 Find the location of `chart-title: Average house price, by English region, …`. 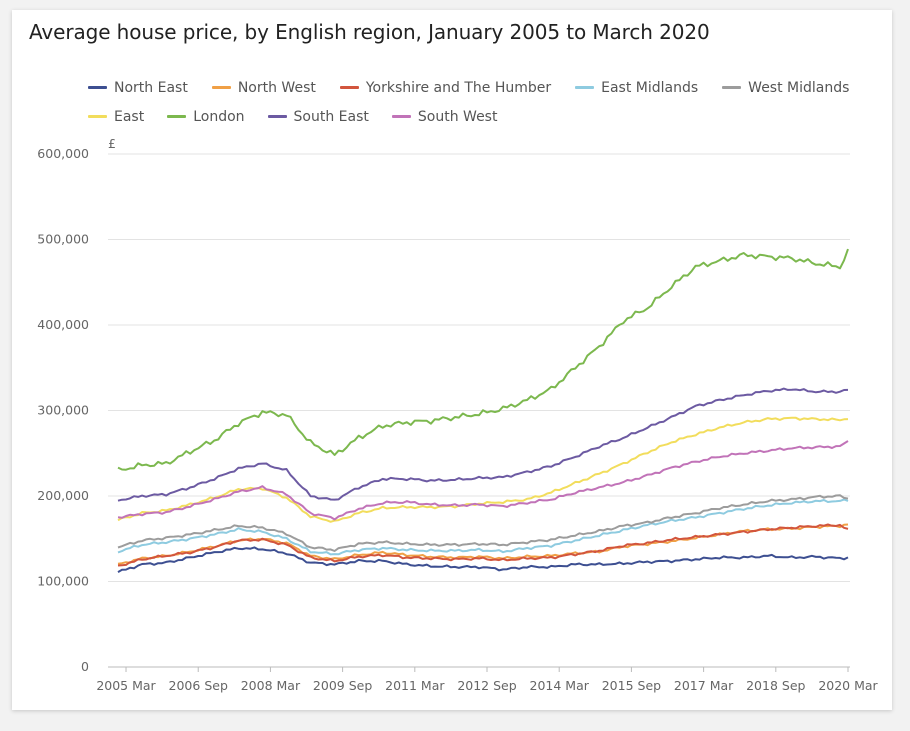

chart-title: Average house price, by English region, … is located at coordinates (369, 32).